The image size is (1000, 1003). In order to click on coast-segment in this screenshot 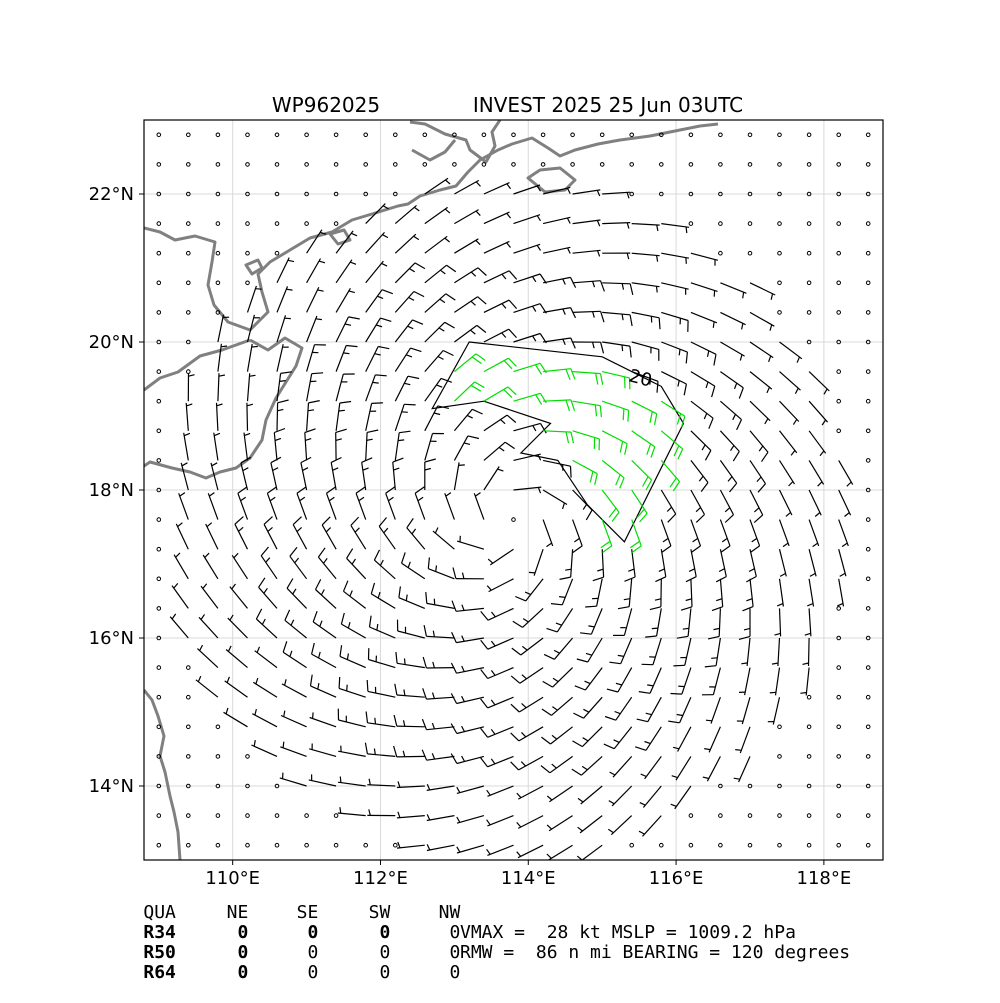, I will do `click(431, 227)`.